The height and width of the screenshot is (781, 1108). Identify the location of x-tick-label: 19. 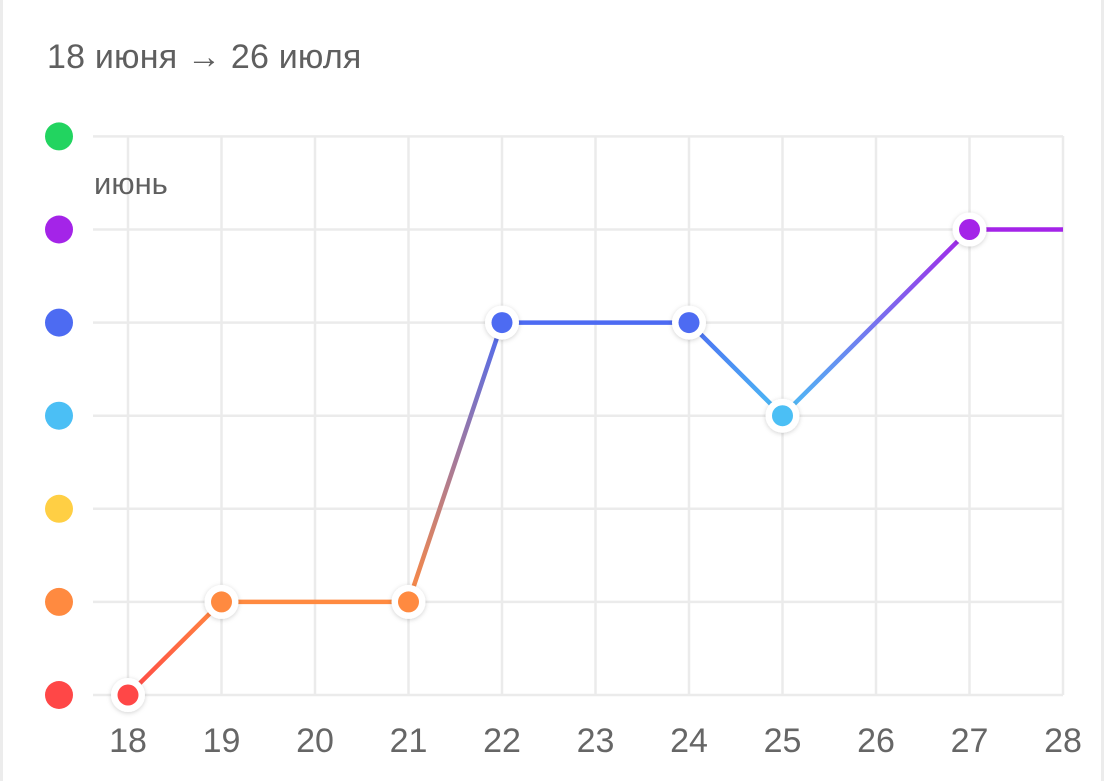
(222, 741).